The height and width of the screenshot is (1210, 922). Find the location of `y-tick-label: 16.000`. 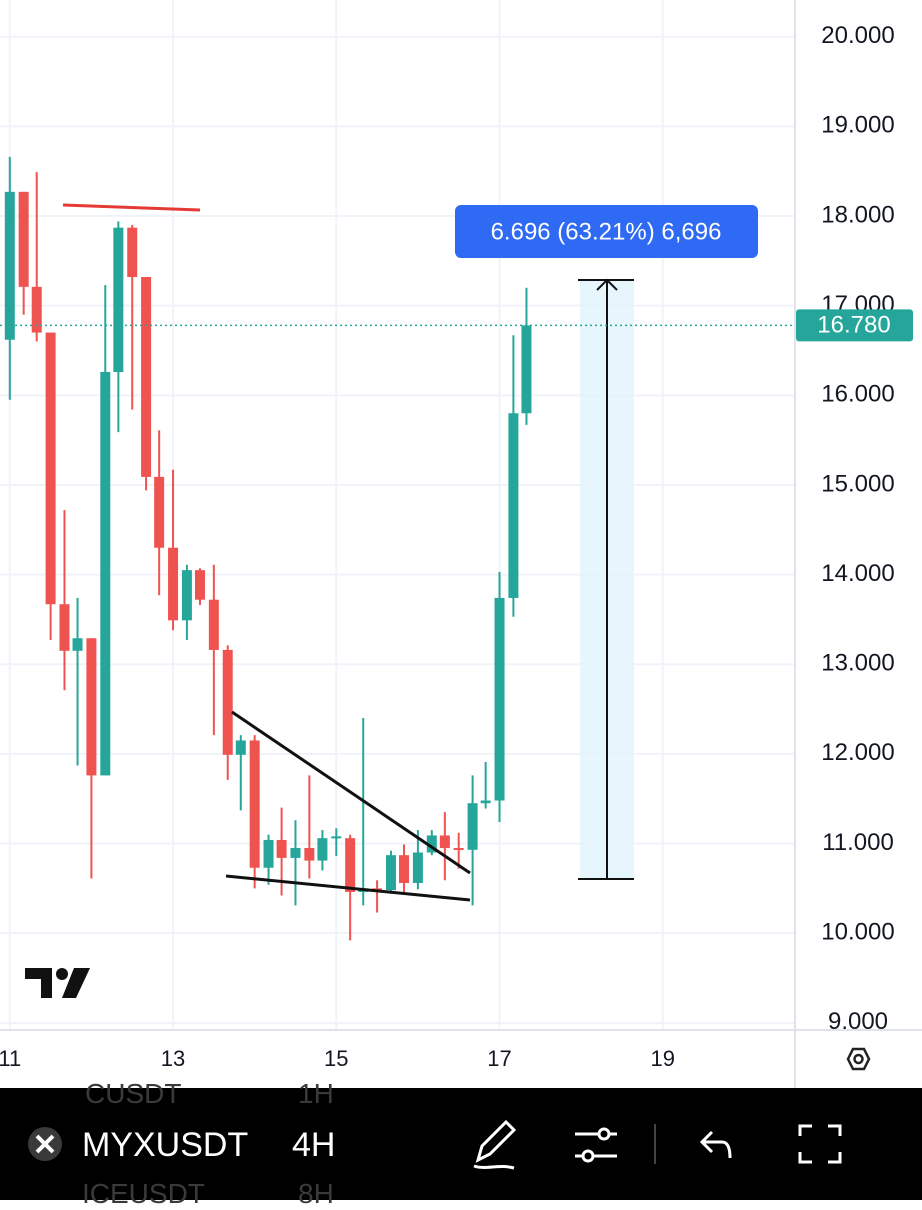

y-tick-label: 16.000 is located at coordinates (857, 394).